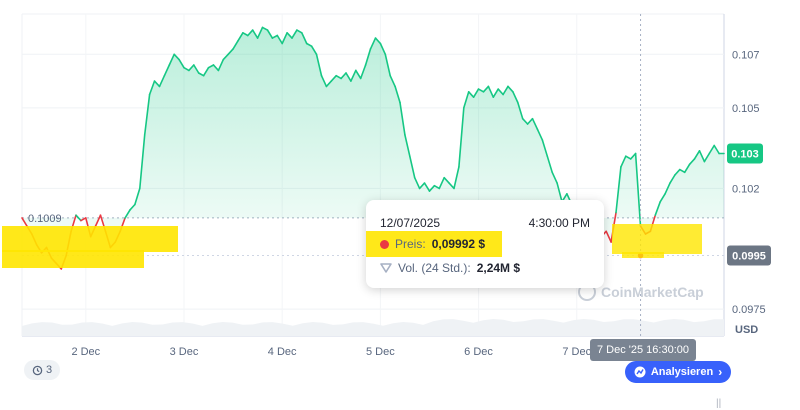  What do you see at coordinates (576, 352) in the screenshot?
I see `x-tick-label: 7 Dec` at bounding box center [576, 352].